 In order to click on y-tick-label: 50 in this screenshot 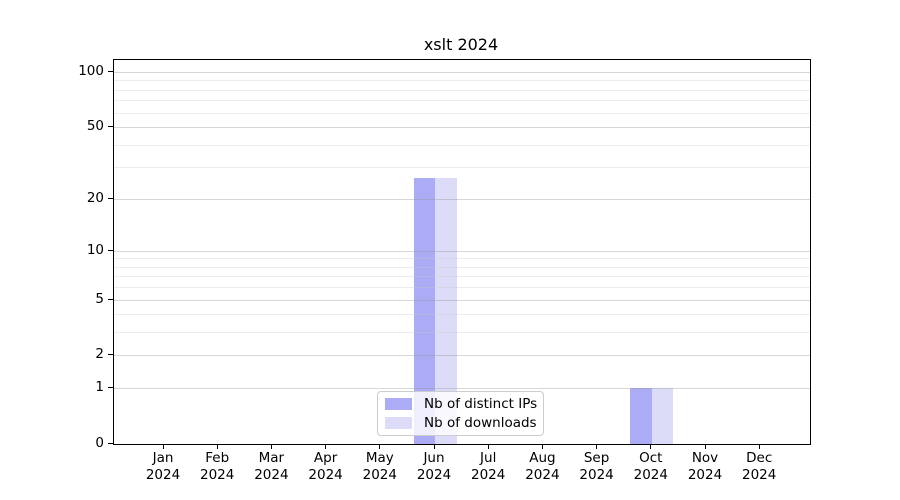, I will do `click(95, 126)`.